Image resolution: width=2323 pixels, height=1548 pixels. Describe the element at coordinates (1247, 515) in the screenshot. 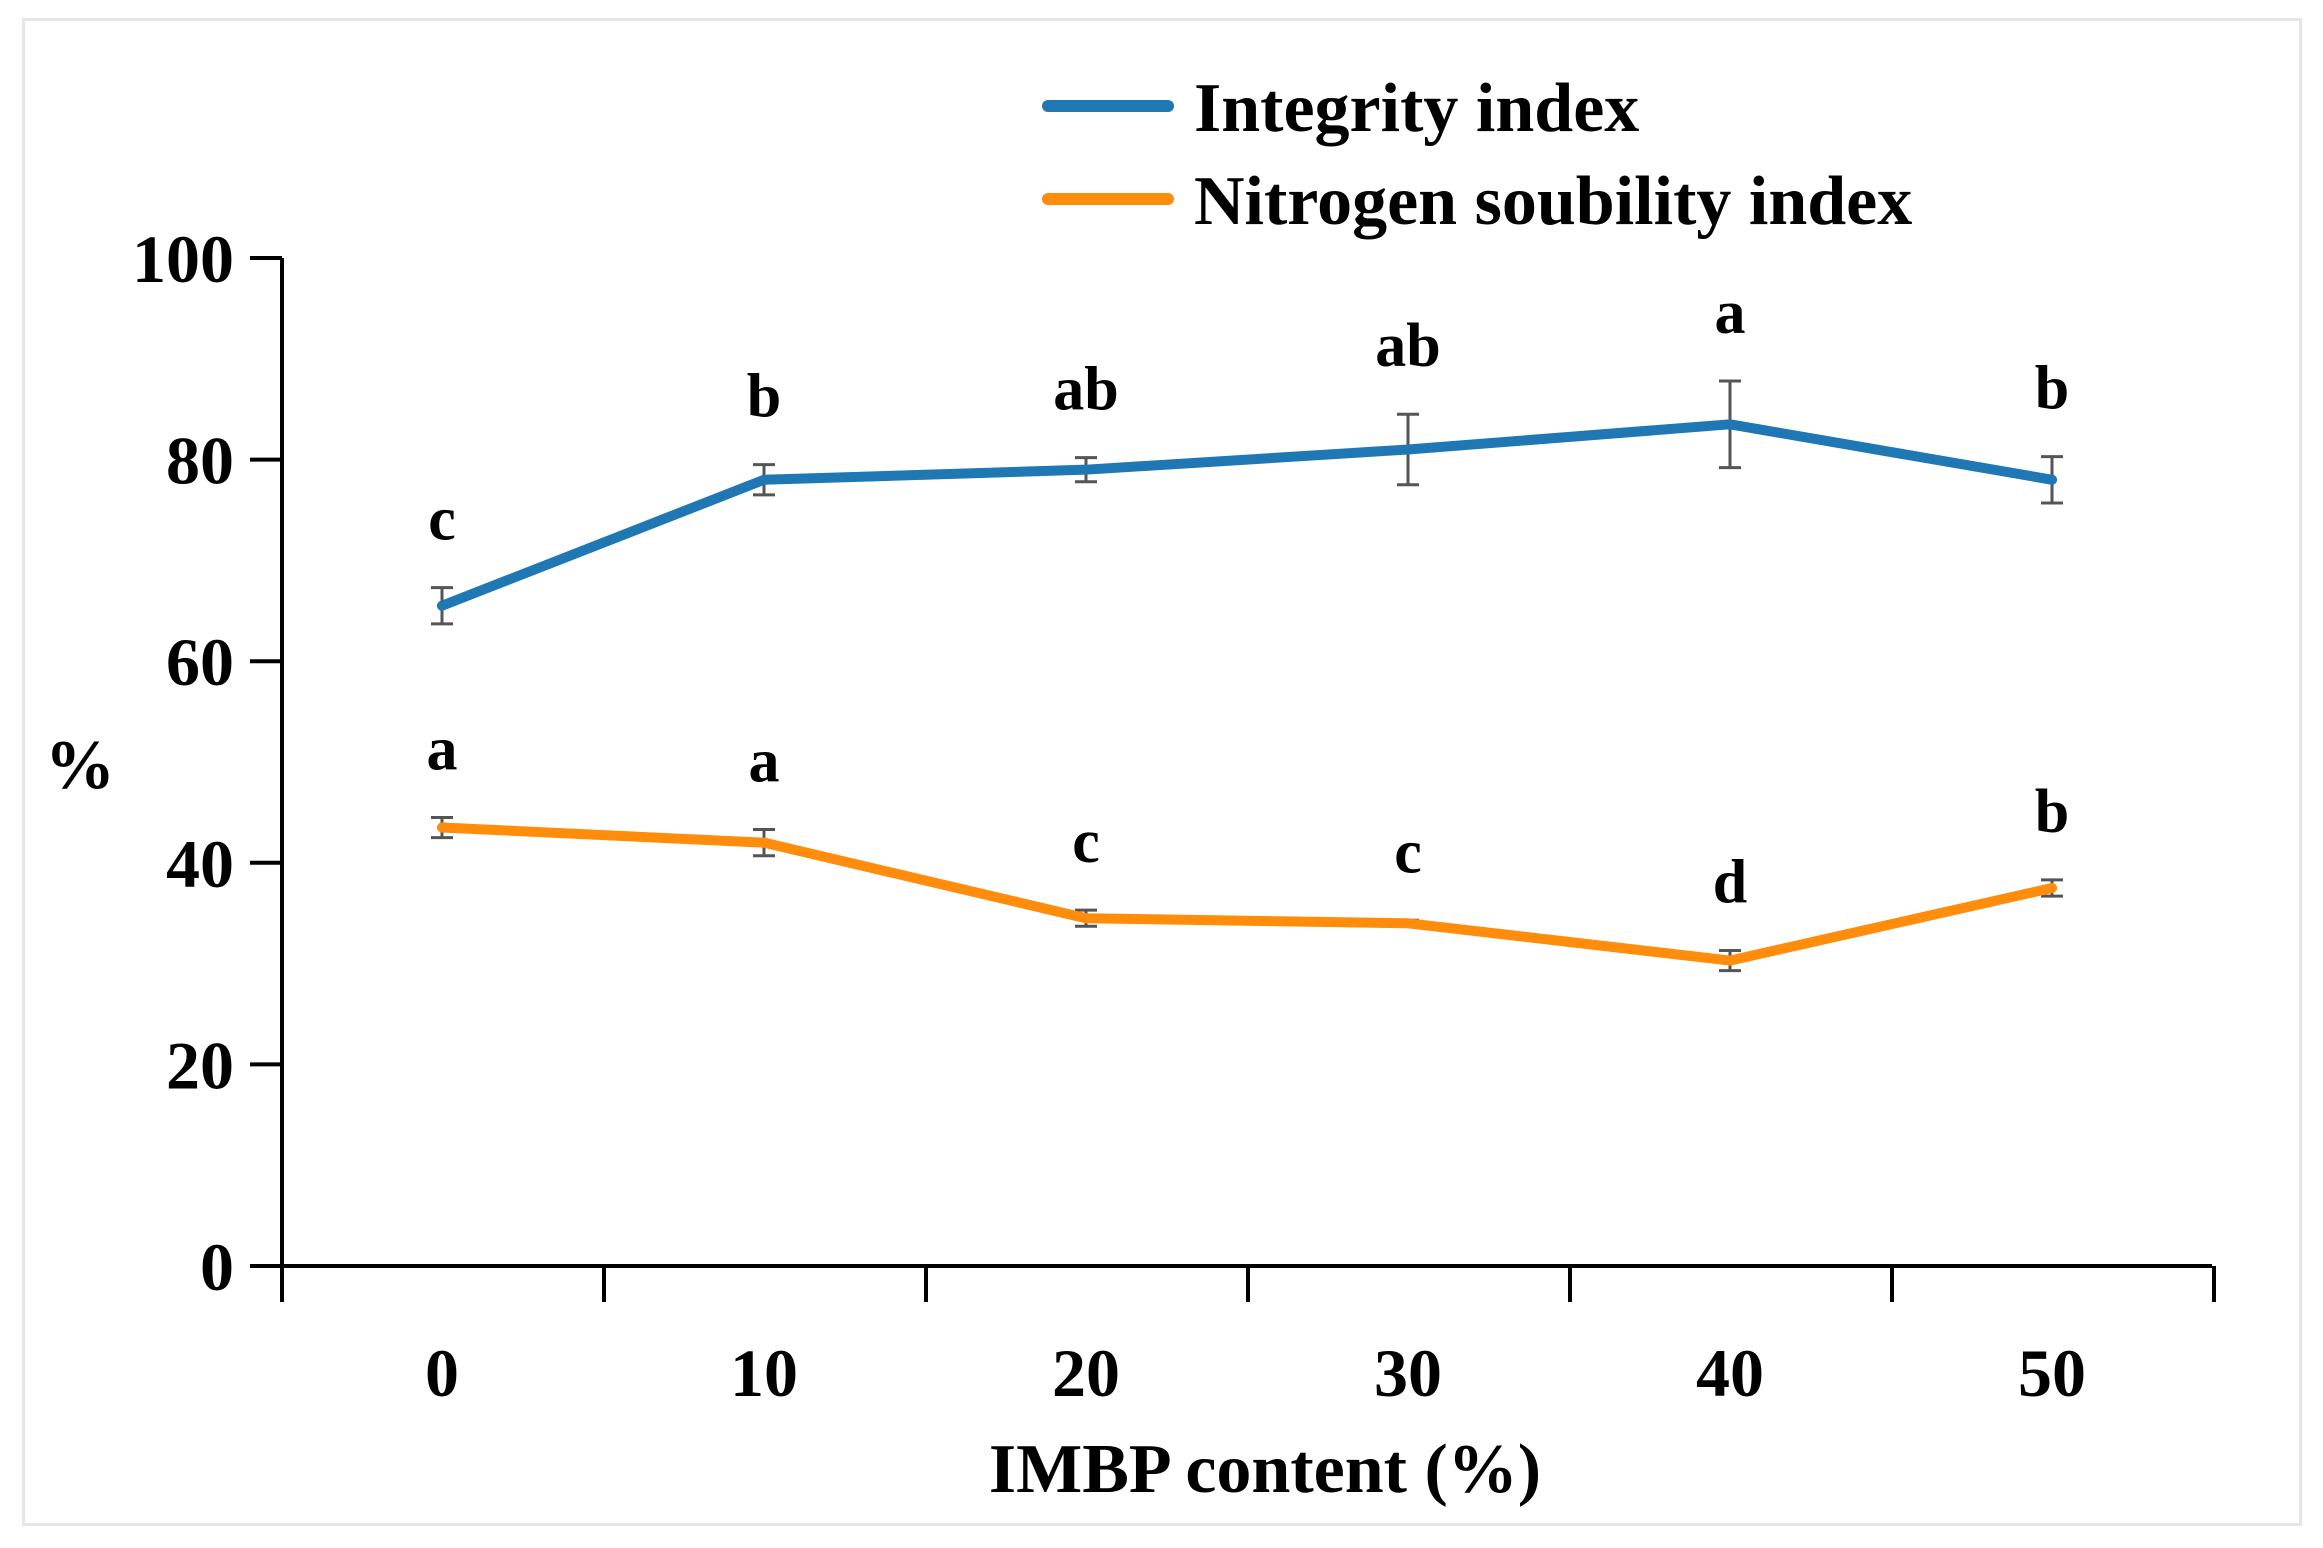

I see `series-line-integrity-index` at that location.